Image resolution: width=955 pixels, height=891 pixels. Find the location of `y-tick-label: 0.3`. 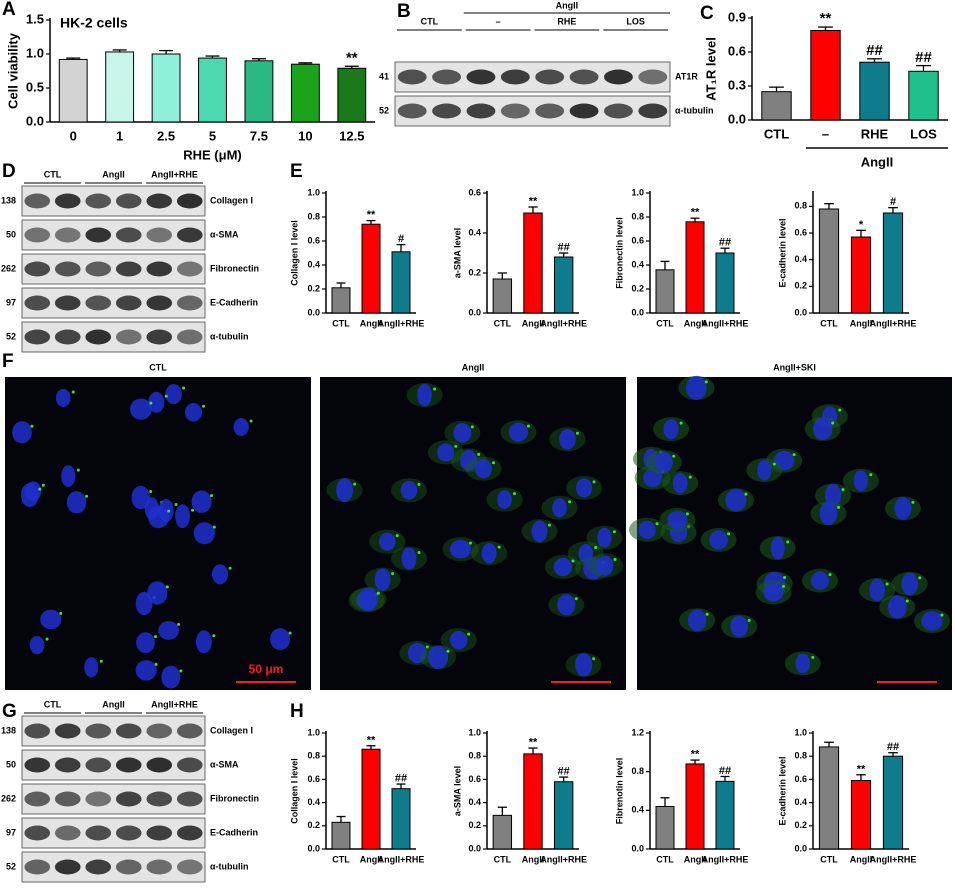

y-tick-label: 0.3 is located at coordinates (737, 84).